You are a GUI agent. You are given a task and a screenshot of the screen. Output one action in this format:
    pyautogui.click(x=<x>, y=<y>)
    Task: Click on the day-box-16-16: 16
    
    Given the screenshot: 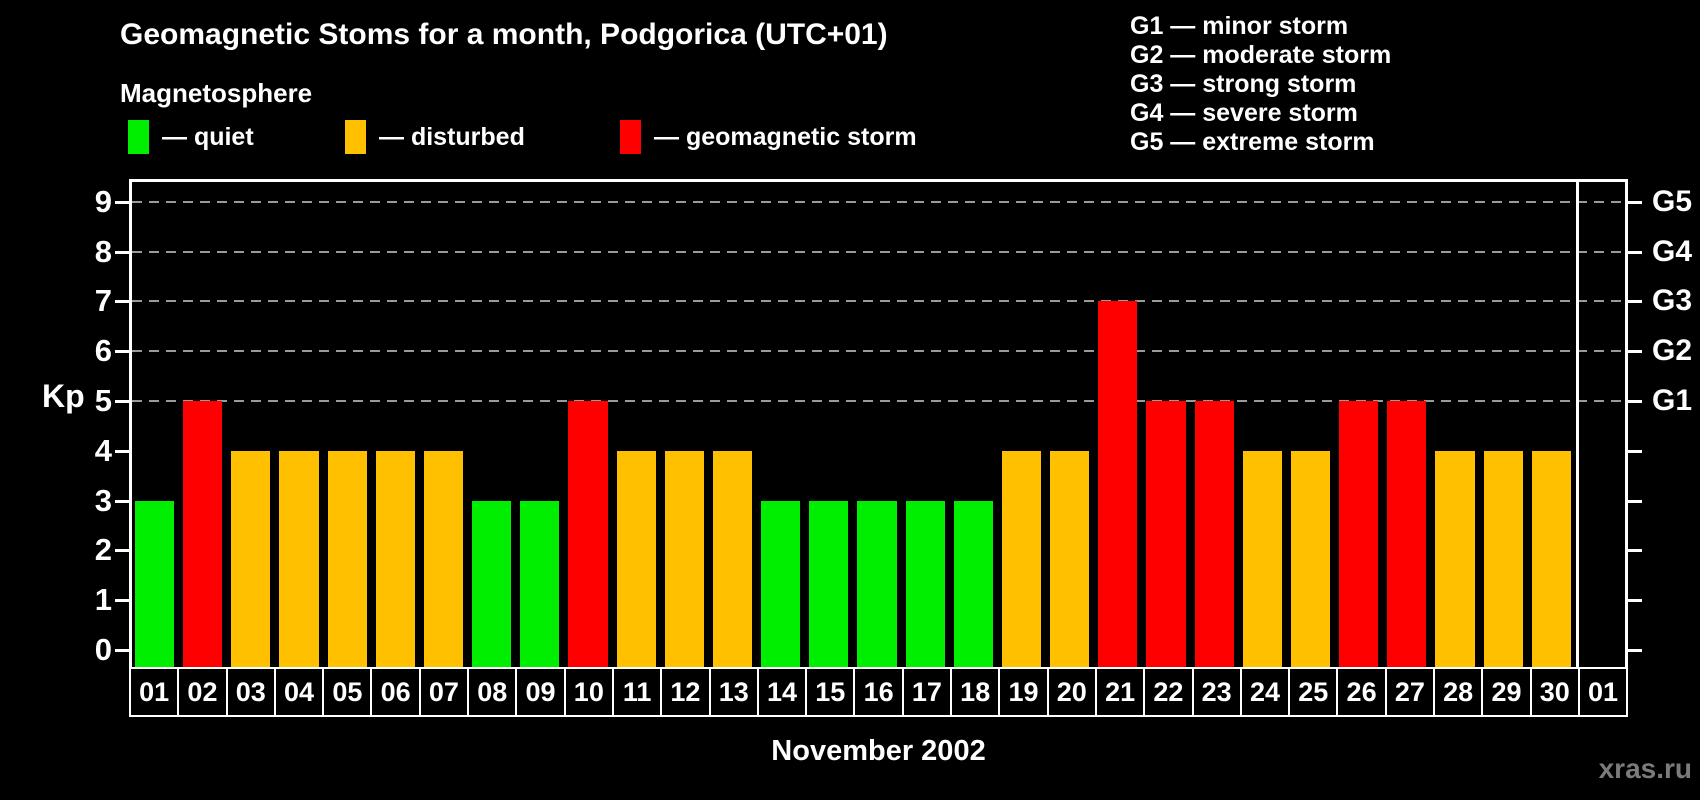 What is the action you would take?
    pyautogui.click(x=878, y=692)
    